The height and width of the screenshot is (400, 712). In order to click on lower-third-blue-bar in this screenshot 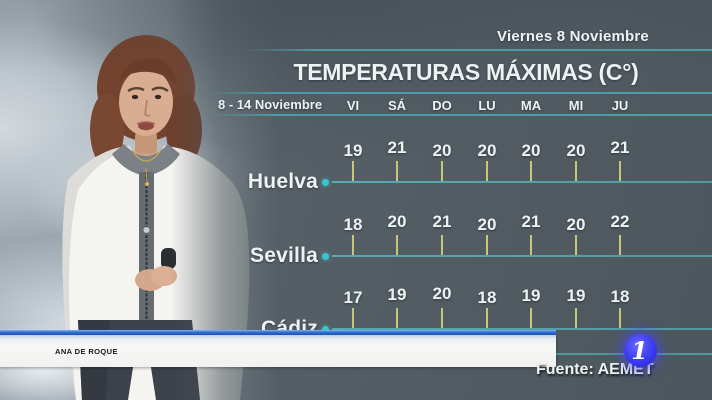, I will do `click(278, 332)`.